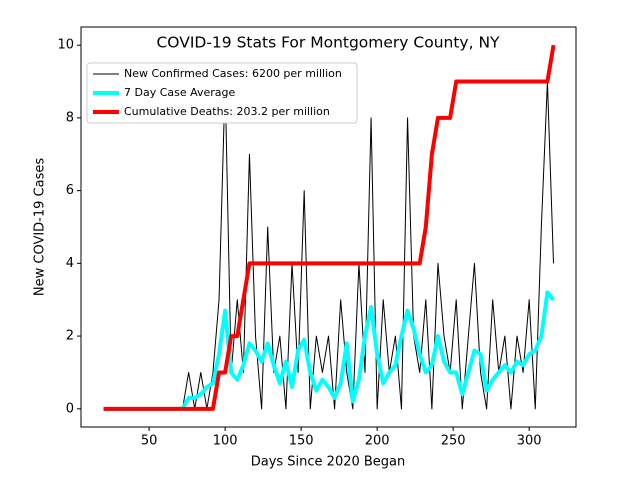 The width and height of the screenshot is (640, 480). Describe the element at coordinates (377, 441) in the screenshot. I see `x-tick-label: 200` at that location.